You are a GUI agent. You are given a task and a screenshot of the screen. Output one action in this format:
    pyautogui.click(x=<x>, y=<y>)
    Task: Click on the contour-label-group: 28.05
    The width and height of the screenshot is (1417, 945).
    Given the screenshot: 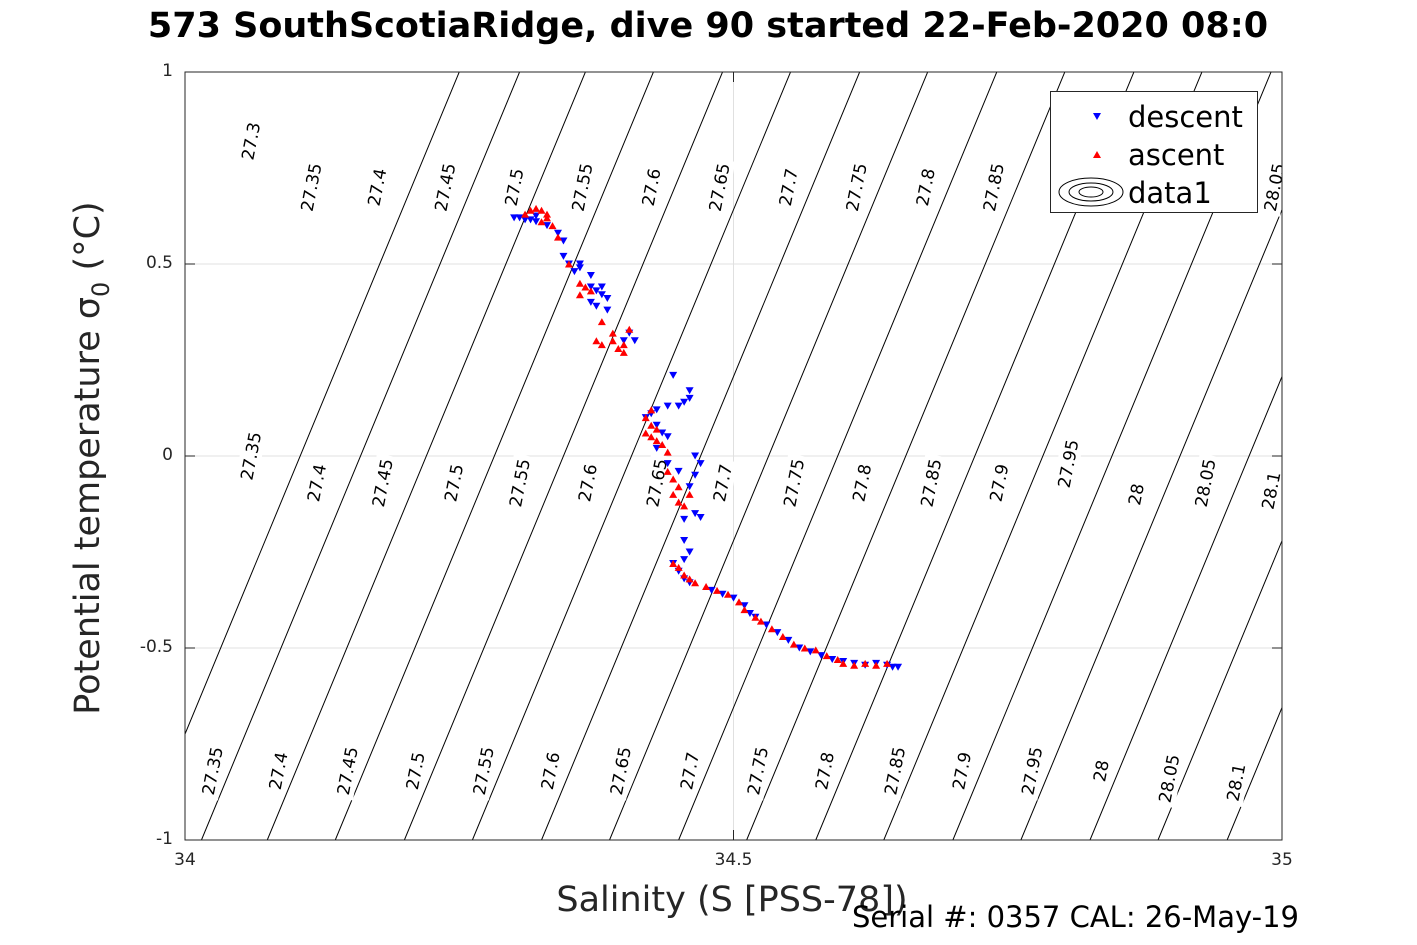 What is the action you would take?
    pyautogui.click(x=1270, y=187)
    